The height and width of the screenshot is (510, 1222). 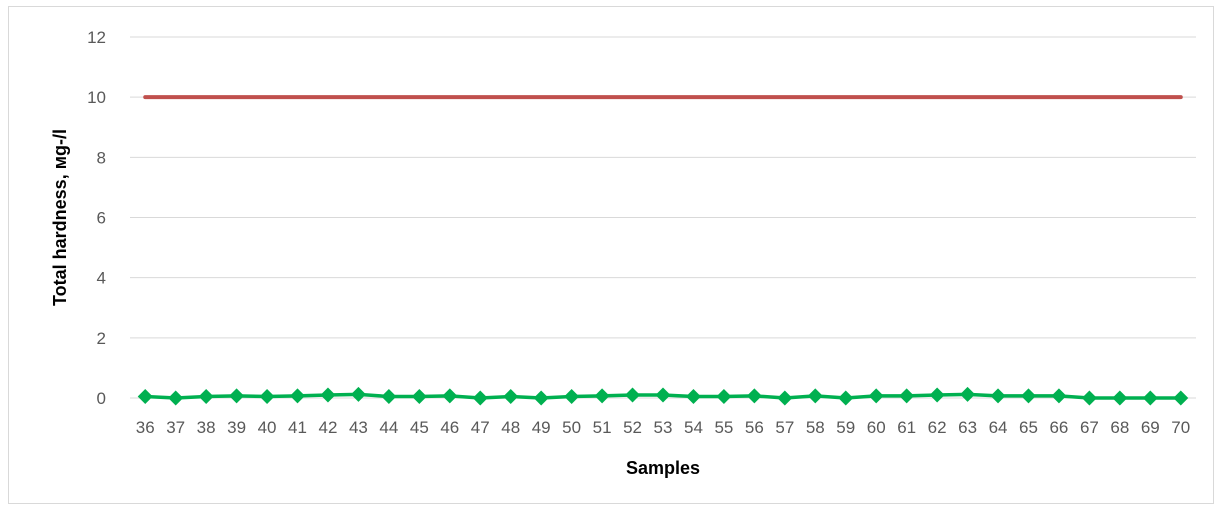 What do you see at coordinates (101, 278) in the screenshot?
I see `y-tick-label: 4` at bounding box center [101, 278].